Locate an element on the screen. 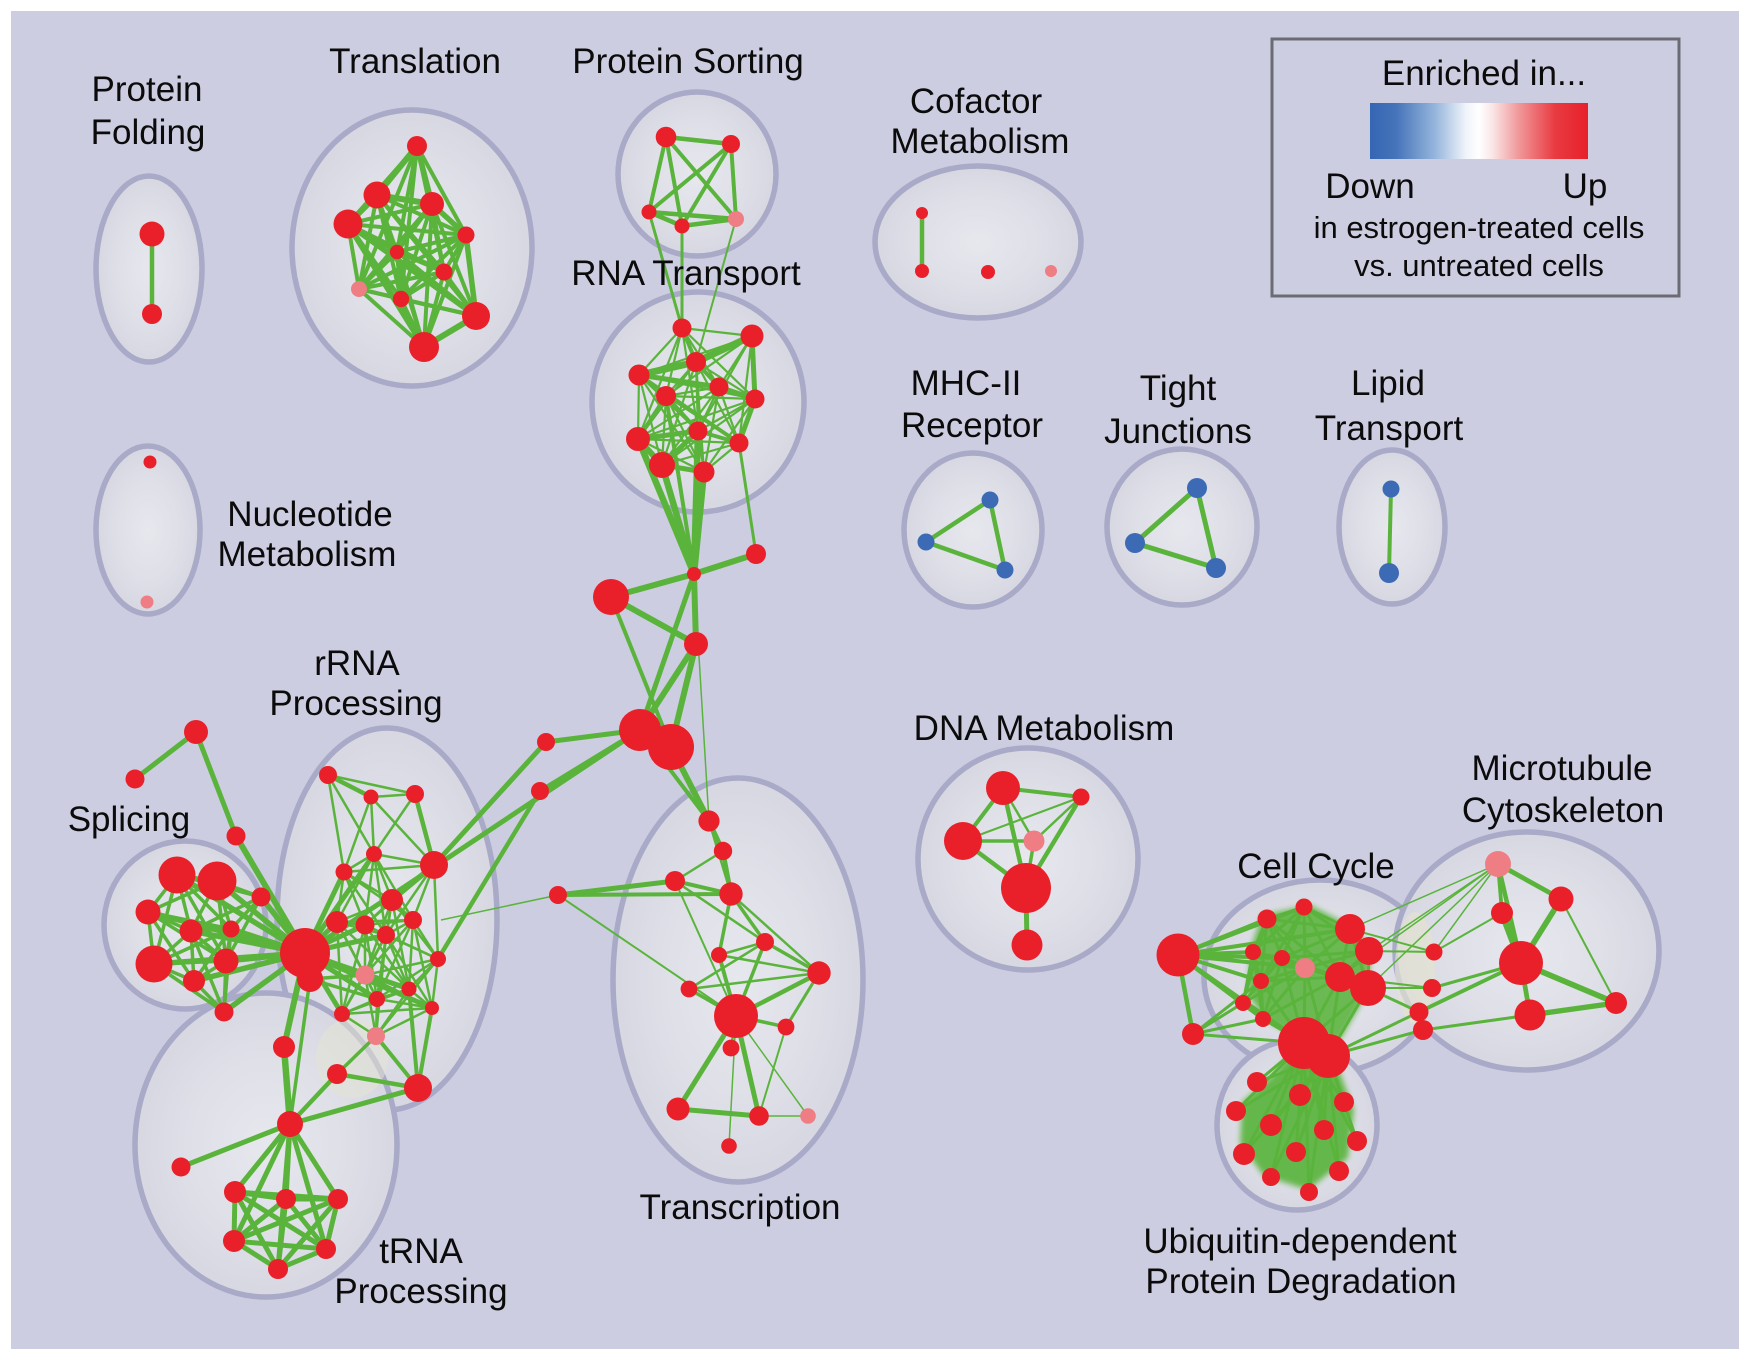 Image resolution: width=1750 pixels, height=1360 pixels. svg-text: Tight is located at coordinates (1178, 388).